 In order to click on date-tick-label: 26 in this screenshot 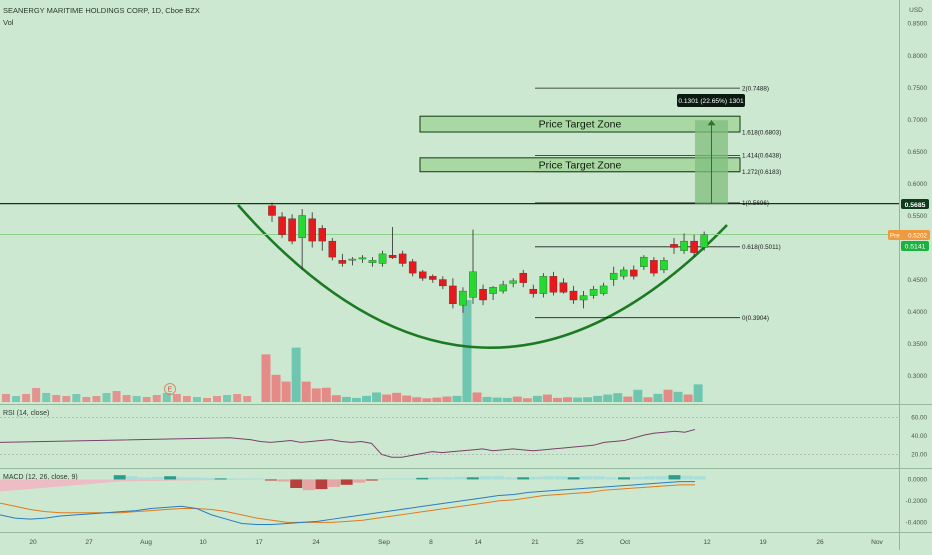, I will do `click(820, 542)`.